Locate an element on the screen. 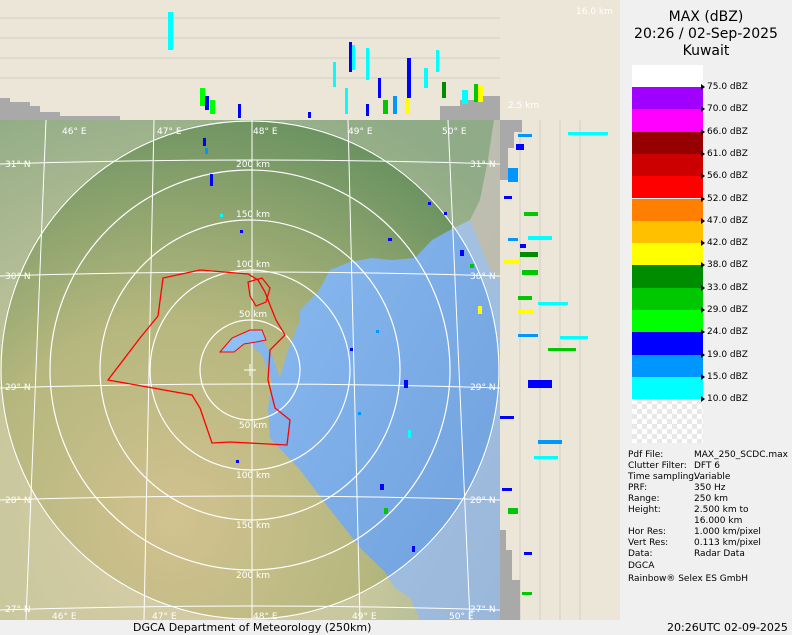  scale-label: 33.0 dBZ is located at coordinates (724, 287).